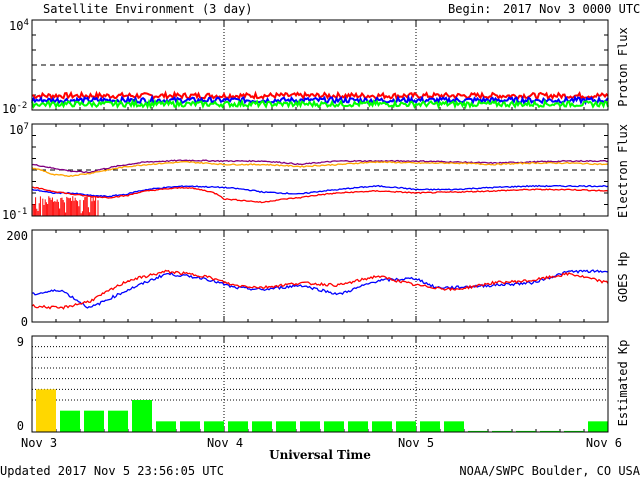 The height and width of the screenshot is (480, 640). I want to click on source-credit: NOAA/SWPC Boulder, CO USA, so click(549, 471).